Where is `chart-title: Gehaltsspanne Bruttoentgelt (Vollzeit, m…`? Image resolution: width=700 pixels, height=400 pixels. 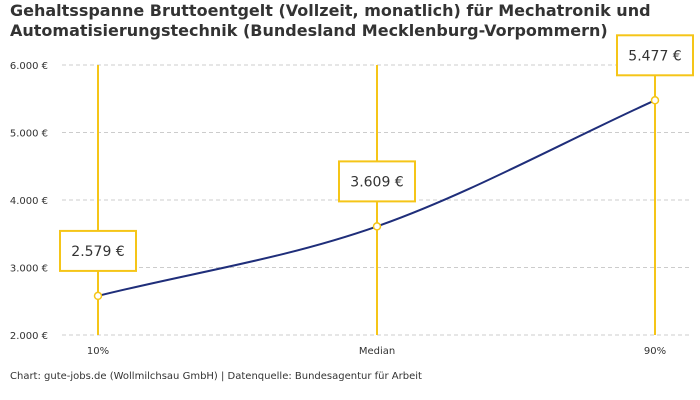
chart-title: Gehaltsspanne Bruttoentgelt (Vollzeit, m… is located at coordinates (330, 20).